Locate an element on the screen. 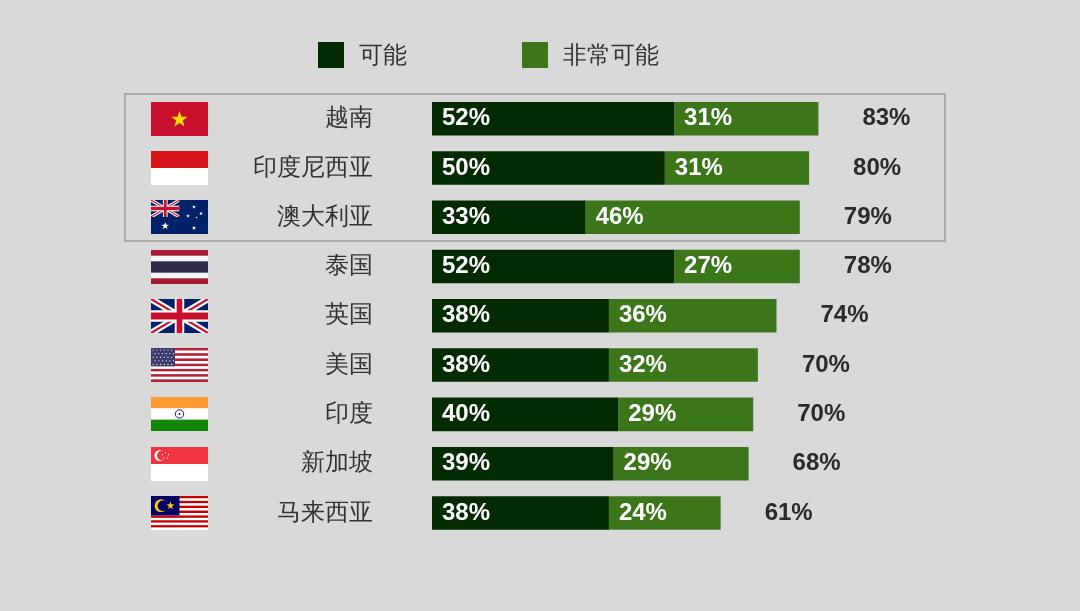 The width and height of the screenshot is (1080, 611). data-label: 36% is located at coordinates (642, 314).